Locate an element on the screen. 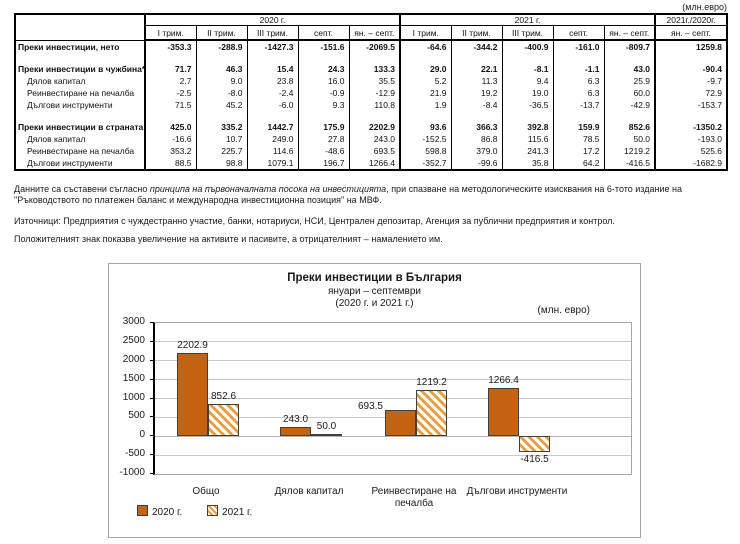 This screenshot has width=740, height=544. bar-2021 is located at coordinates (431, 413).